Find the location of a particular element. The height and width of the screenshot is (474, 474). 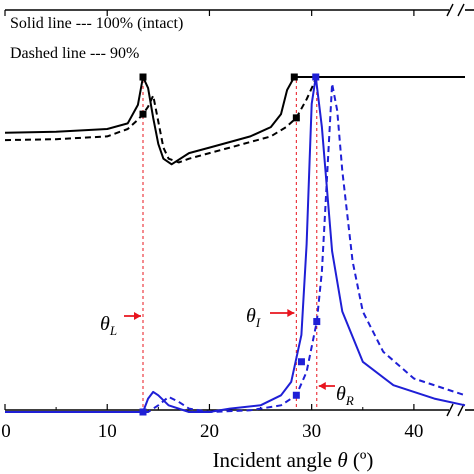

x-axis-label: Incident angle θ (º) is located at coordinates (293, 460).